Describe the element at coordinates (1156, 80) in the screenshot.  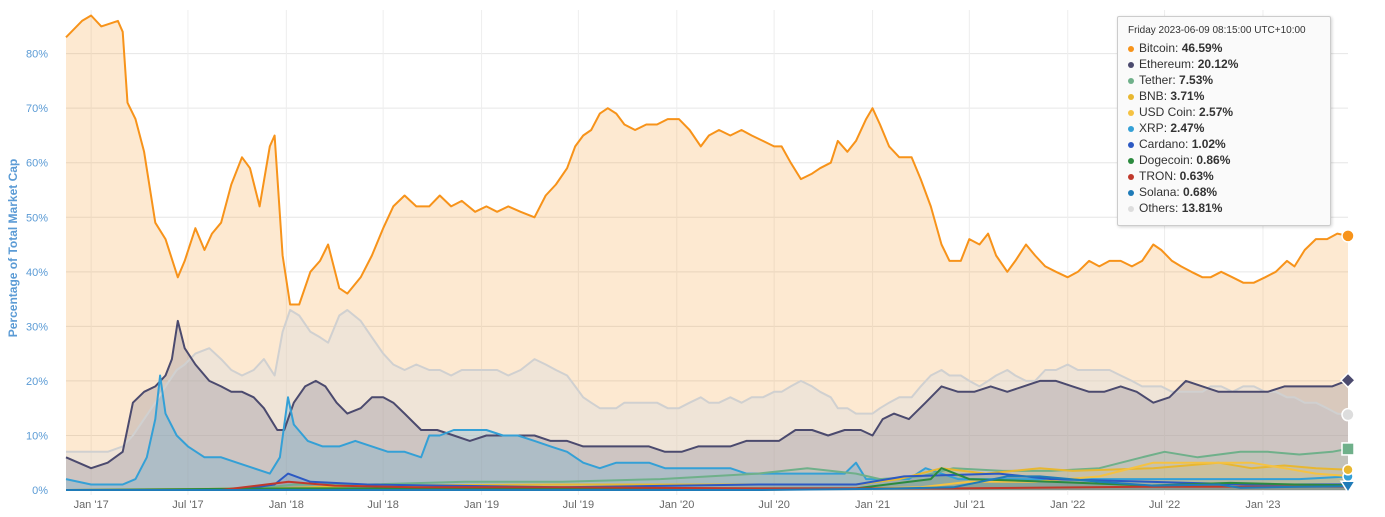
I see `tooltip-series-name: Tether` at that location.